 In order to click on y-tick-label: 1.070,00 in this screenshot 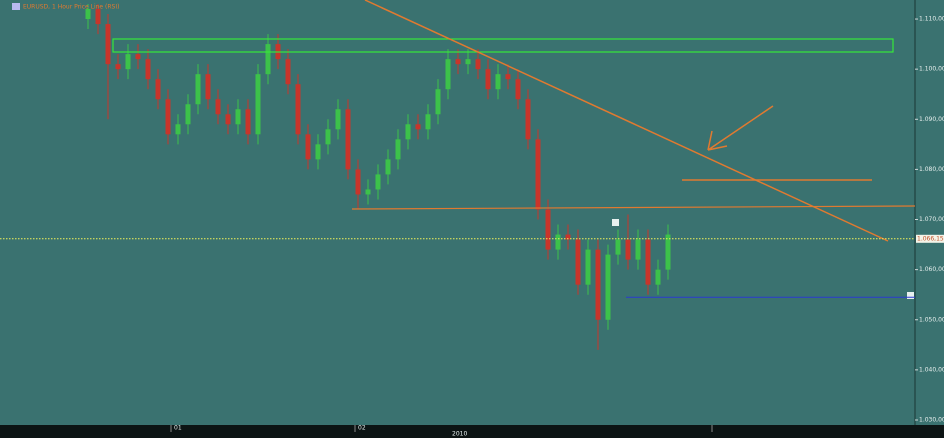, I will do `click(931, 219)`.